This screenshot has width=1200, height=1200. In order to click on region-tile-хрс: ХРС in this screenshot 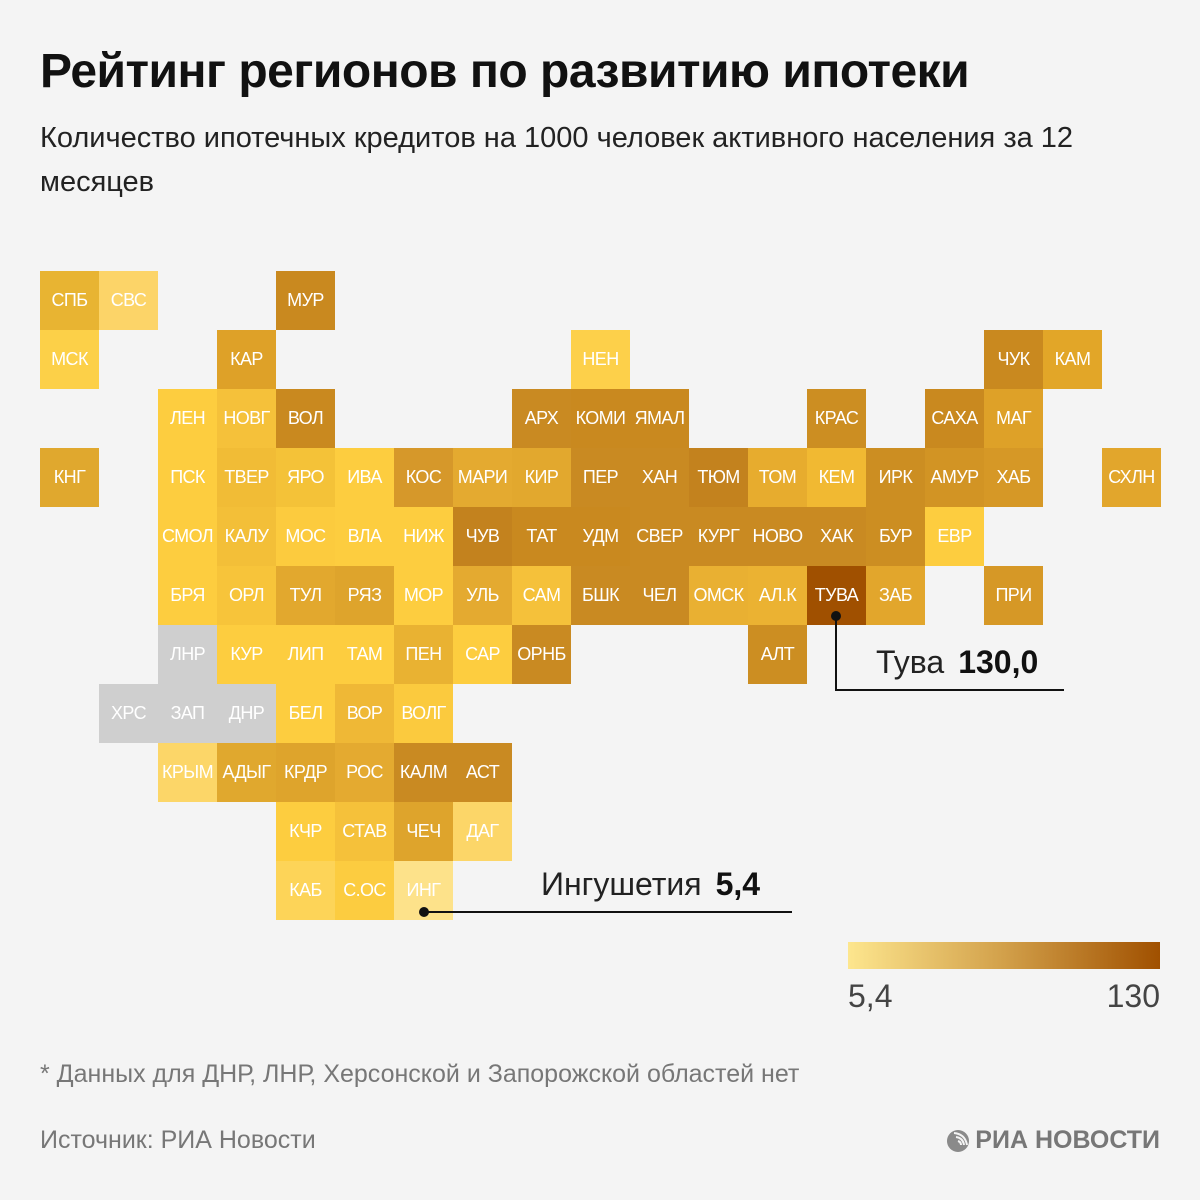, I will do `click(128, 713)`.